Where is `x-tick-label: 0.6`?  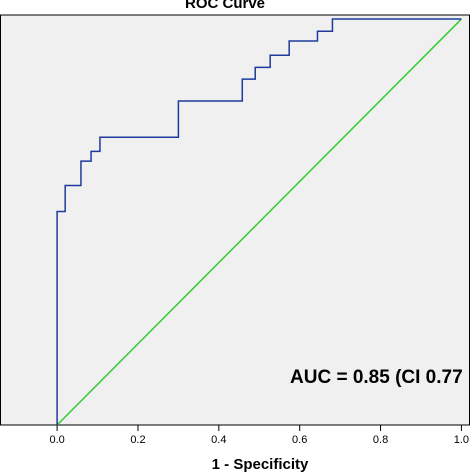 x-tick-label: 0.6 is located at coordinates (299, 440).